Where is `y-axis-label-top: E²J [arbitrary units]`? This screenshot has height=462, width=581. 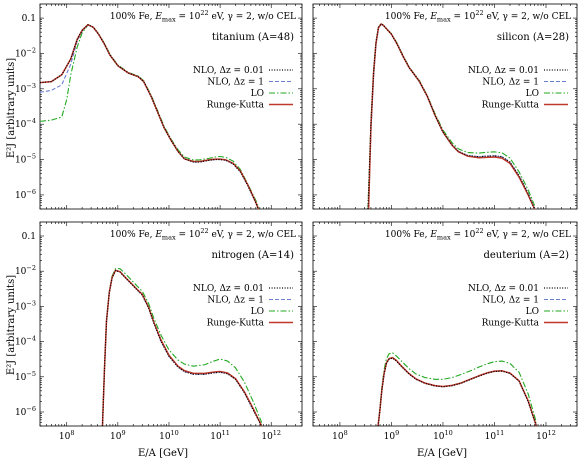
y-axis-label-top: E²J [arbitrary units] is located at coordinates (11, 108).